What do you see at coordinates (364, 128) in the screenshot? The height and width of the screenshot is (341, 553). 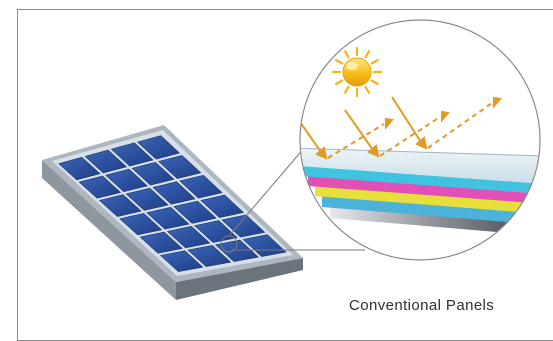 I see `incident-ray-icon` at bounding box center [364, 128].